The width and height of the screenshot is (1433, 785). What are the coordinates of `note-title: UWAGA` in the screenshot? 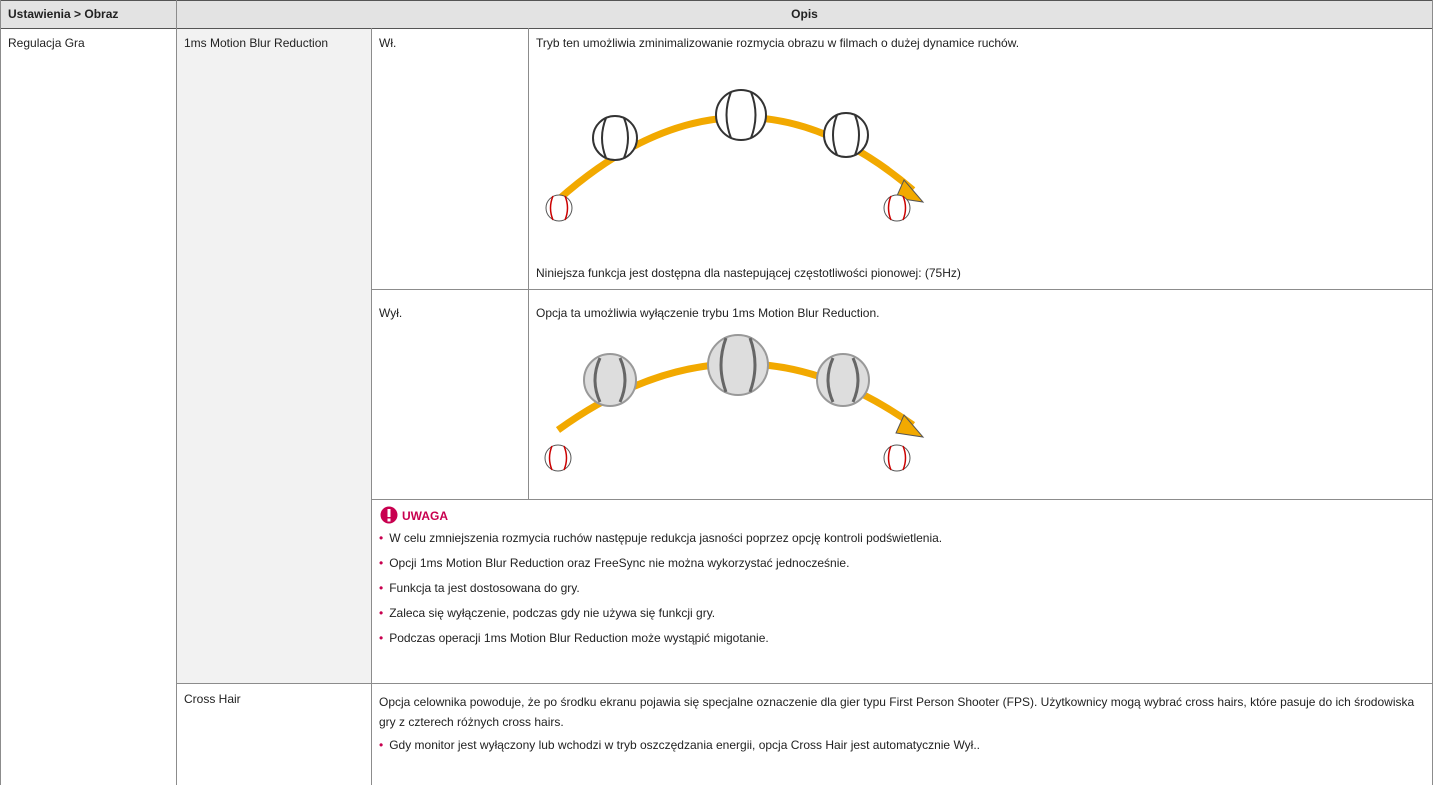 It's located at (425, 516).